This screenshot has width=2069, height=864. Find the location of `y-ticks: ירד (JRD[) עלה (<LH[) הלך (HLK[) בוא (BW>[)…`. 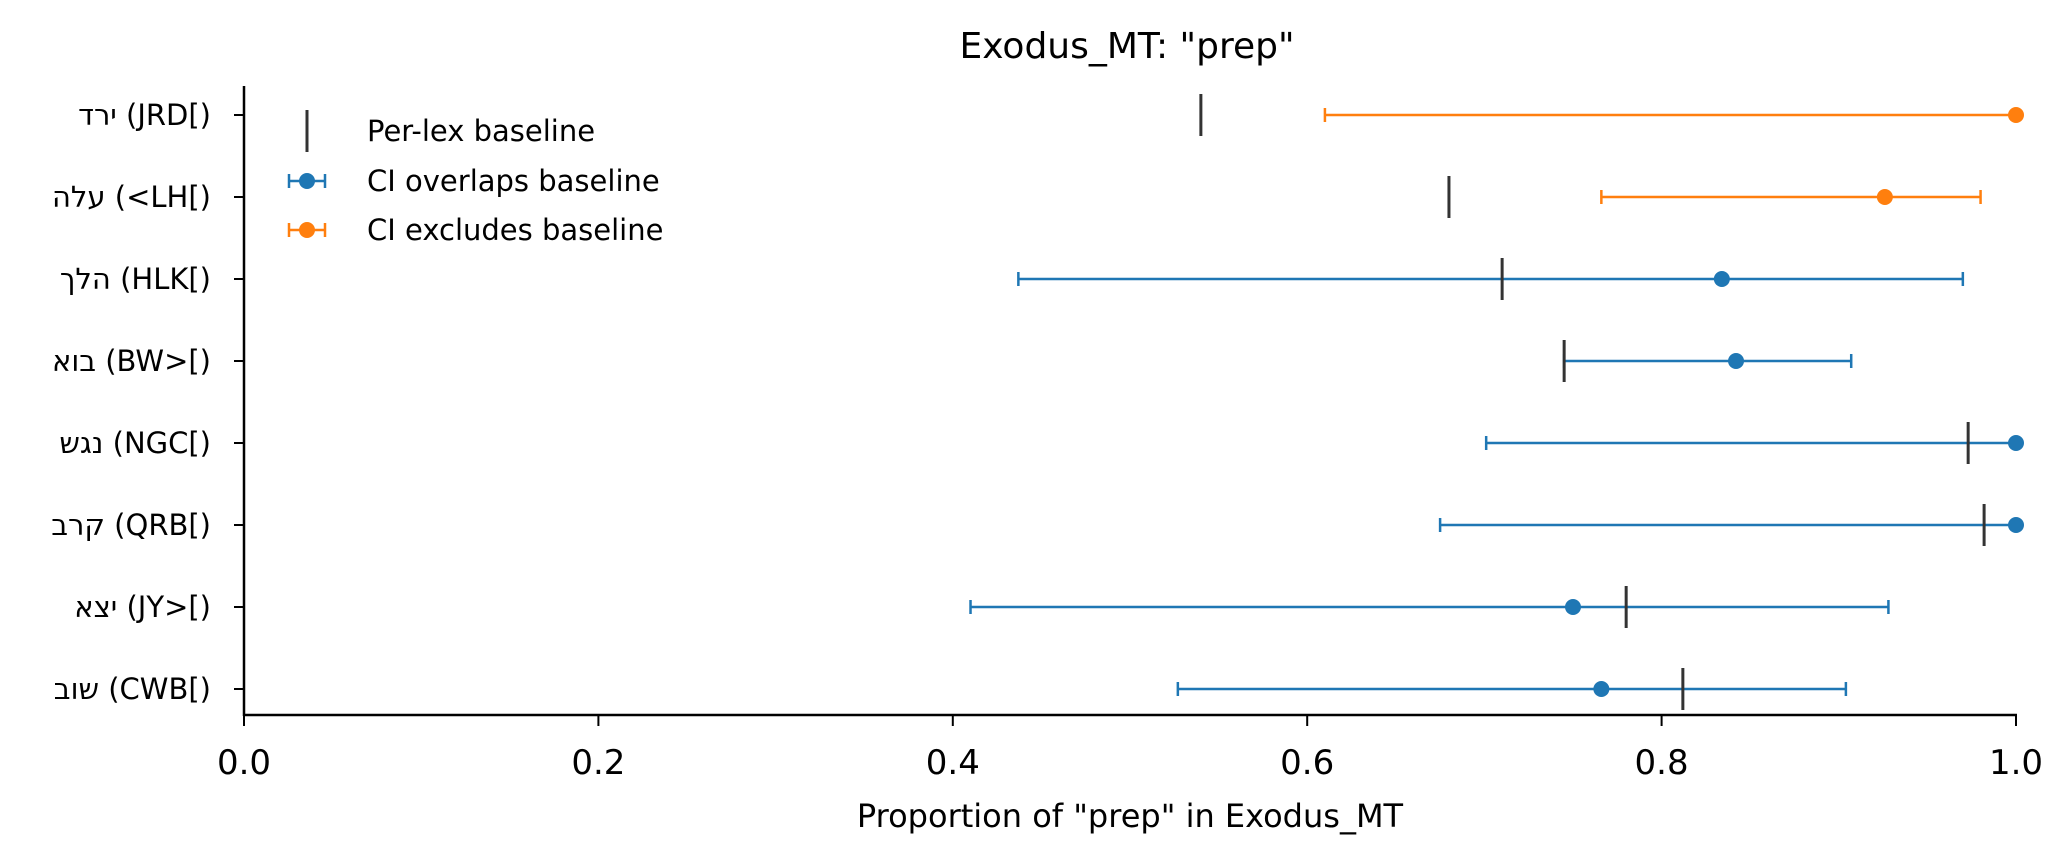

y-ticks: ירד (JRD[) עלה (<LH[) הלך (HLK[) בוא (BW>[)… is located at coordinates (147, 402).